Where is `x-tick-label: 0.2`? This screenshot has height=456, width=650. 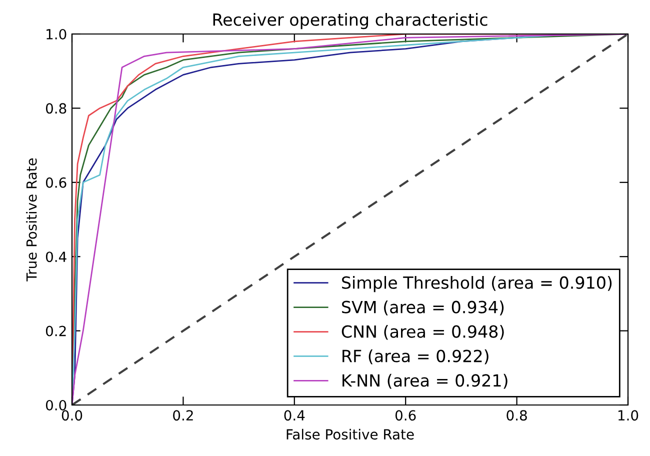
x-tick-label: 0.2 is located at coordinates (183, 415).